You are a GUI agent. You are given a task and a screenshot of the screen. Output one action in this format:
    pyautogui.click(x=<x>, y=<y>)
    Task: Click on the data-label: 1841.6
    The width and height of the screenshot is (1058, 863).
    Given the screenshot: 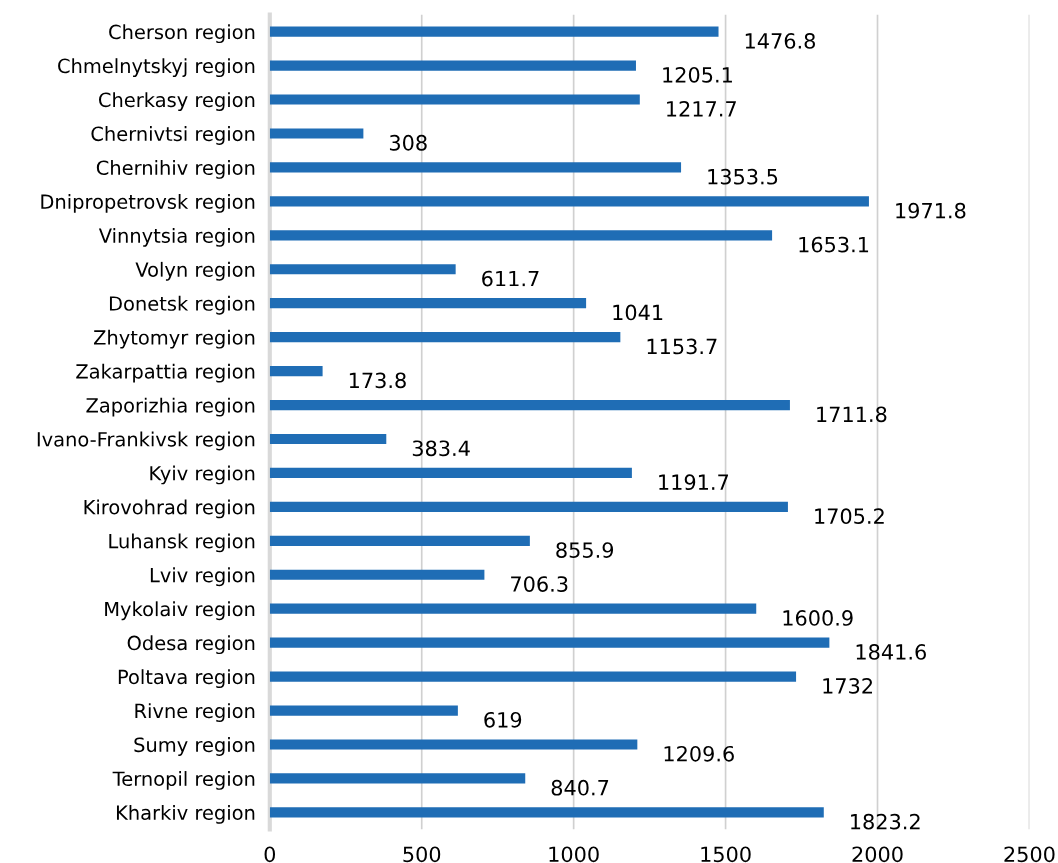 What is the action you would take?
    pyautogui.click(x=891, y=652)
    